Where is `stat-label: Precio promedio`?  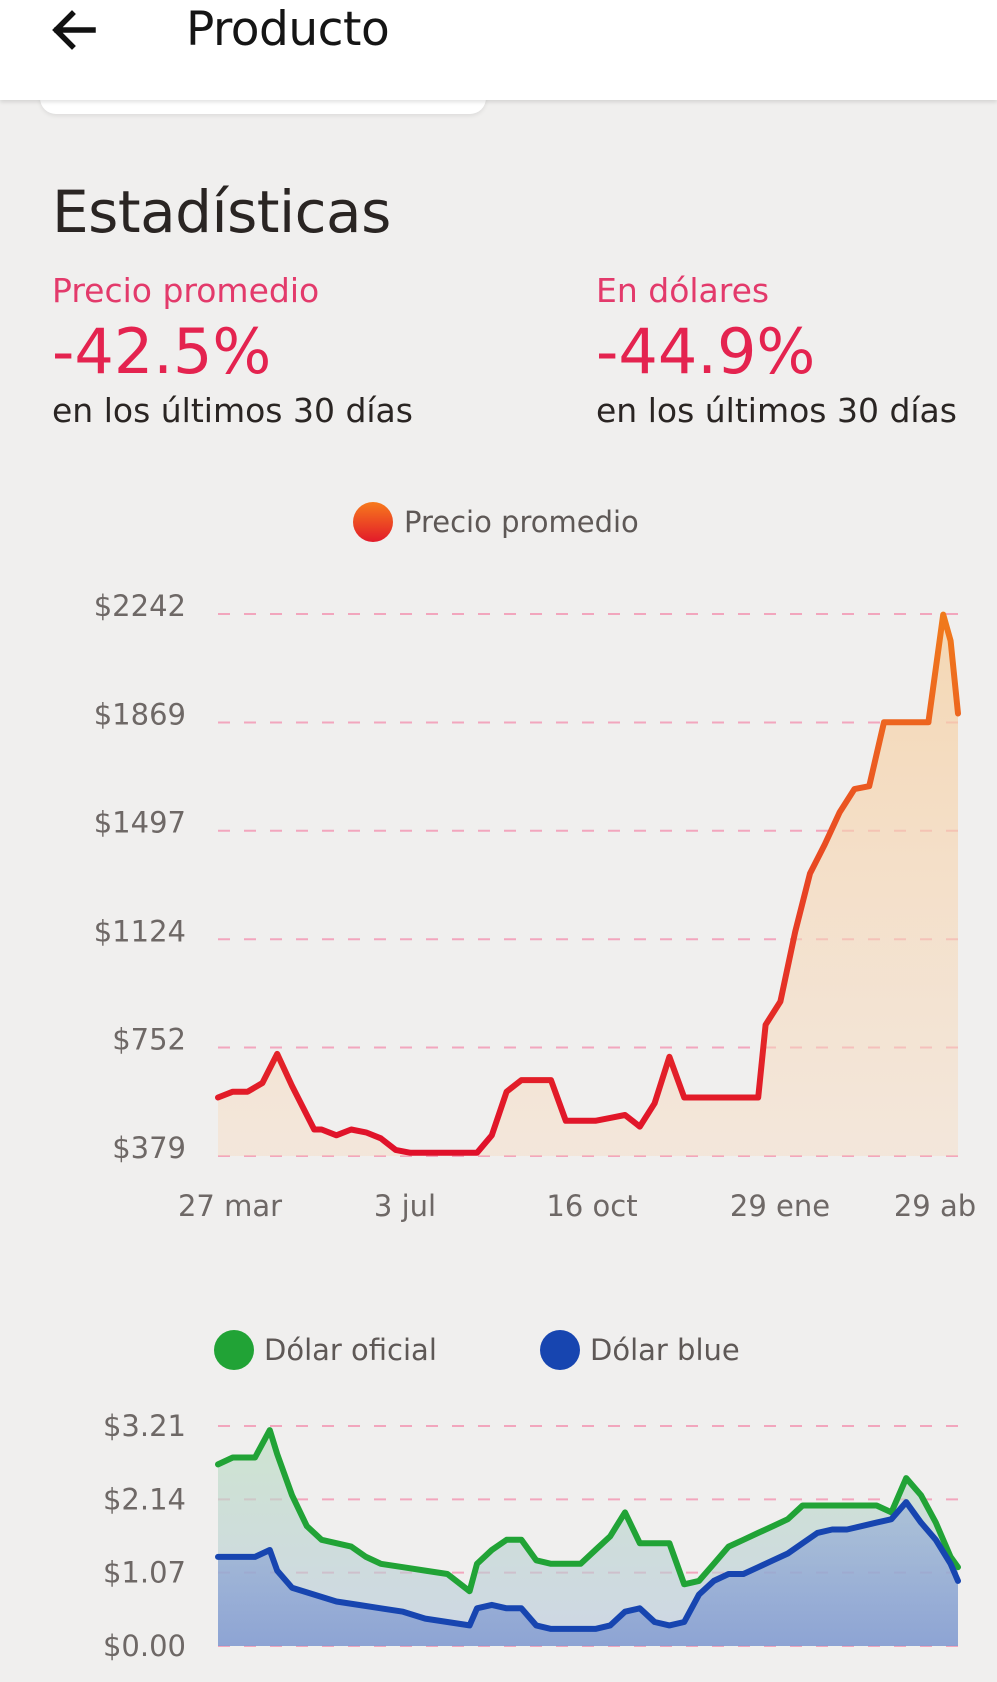
stat-label: Precio promedio is located at coordinates (186, 290).